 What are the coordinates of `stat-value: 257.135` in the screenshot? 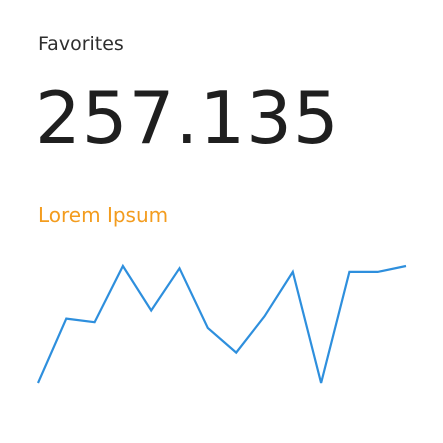 It's located at (187, 118).